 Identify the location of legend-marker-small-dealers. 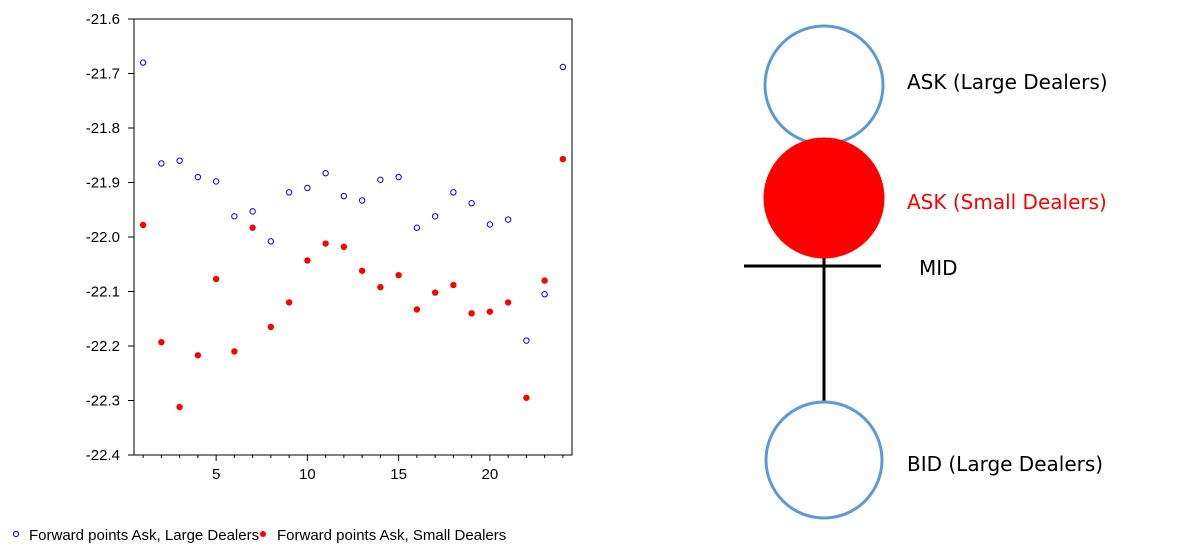
(263, 534).